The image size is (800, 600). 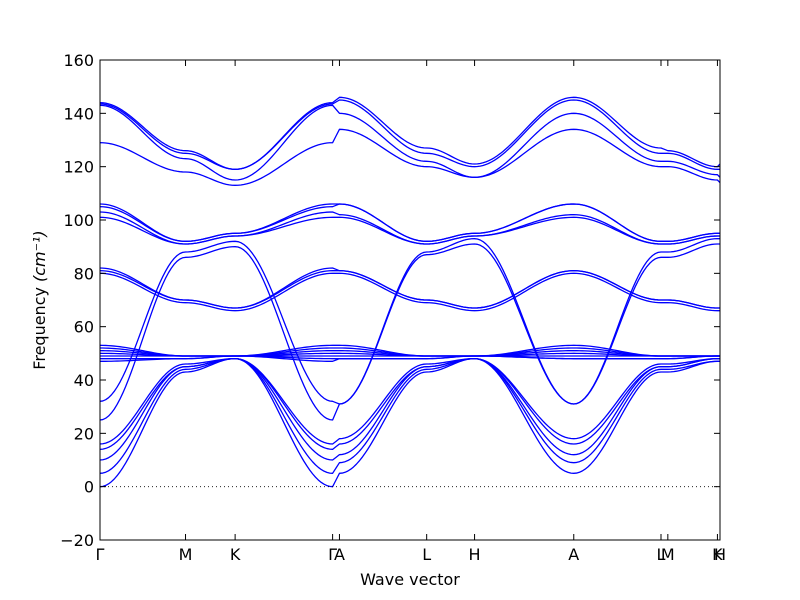 What do you see at coordinates (78, 220) in the screenshot?
I see `y-tick-label: 100` at bounding box center [78, 220].